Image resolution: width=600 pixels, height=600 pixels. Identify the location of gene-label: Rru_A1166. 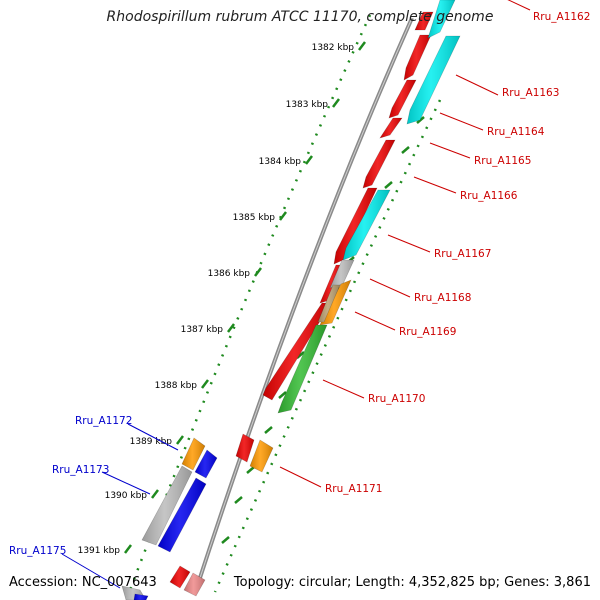
(489, 196).